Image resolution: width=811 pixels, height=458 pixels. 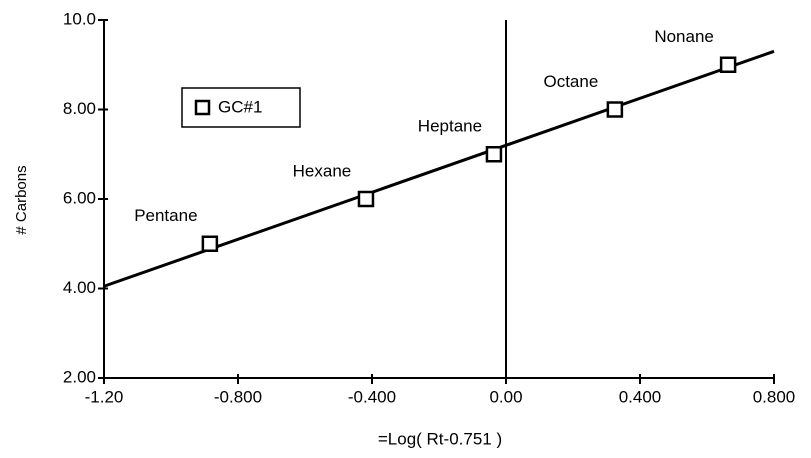 I want to click on legend-label: GC#1, so click(x=240, y=106).